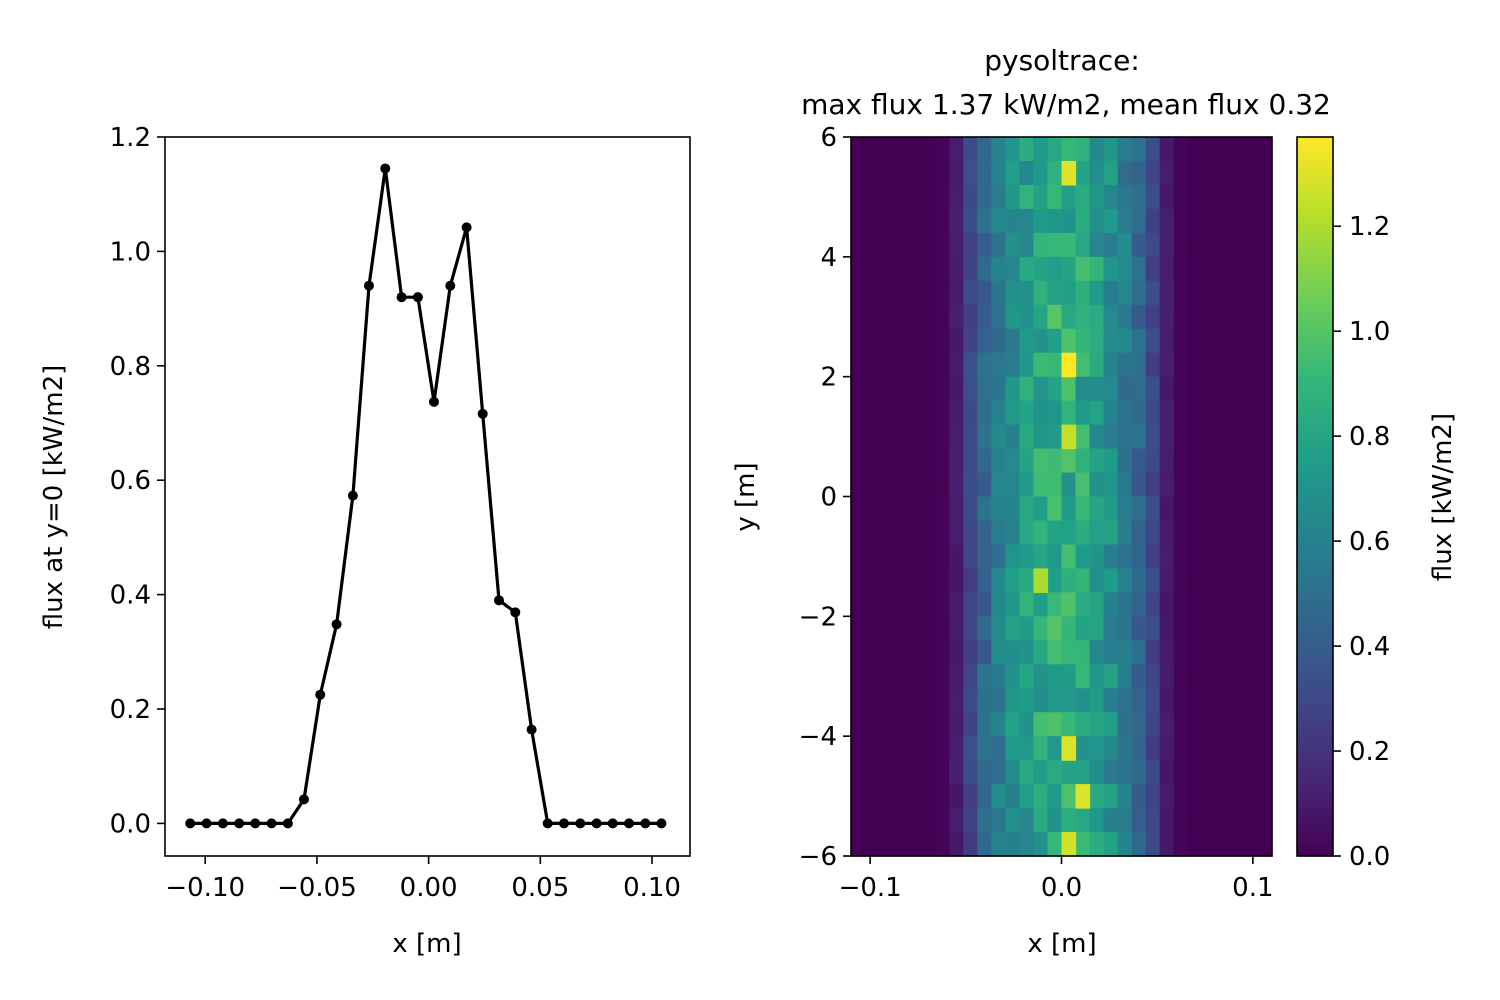 Image resolution: width=1500 pixels, height=1000 pixels. What do you see at coordinates (1083, 796) in the screenshot?
I see `heatmap-hotspot-cell` at bounding box center [1083, 796].